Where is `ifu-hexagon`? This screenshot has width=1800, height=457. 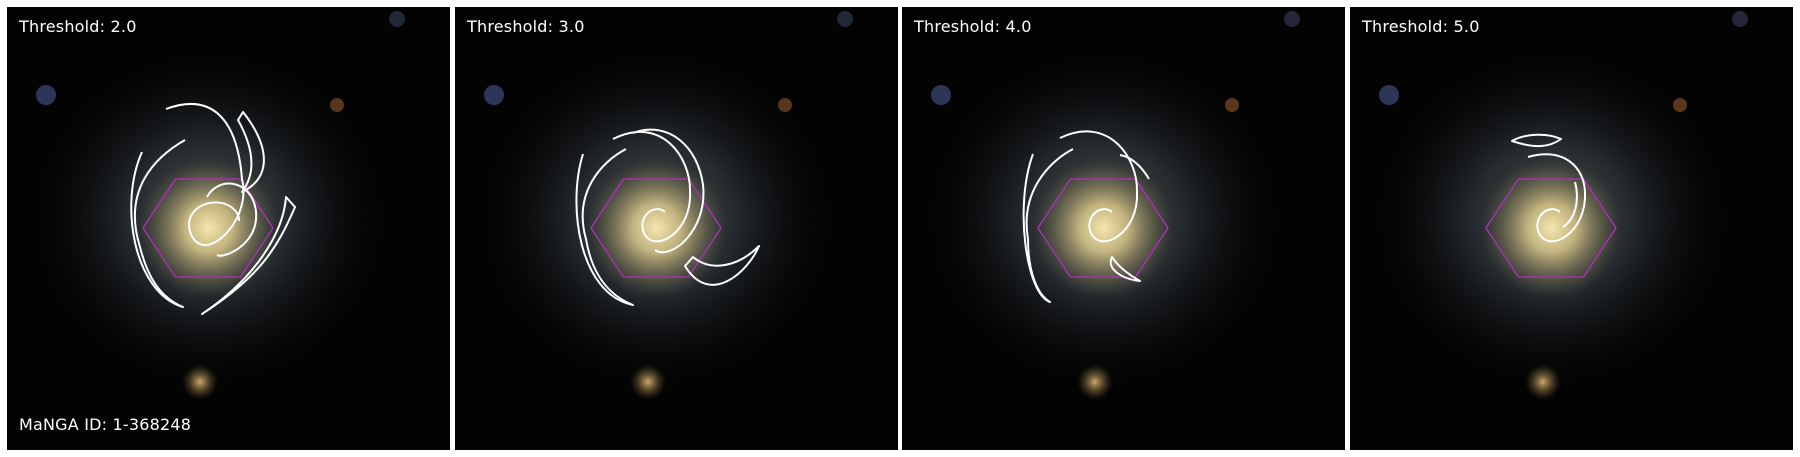 ifu-hexagon is located at coordinates (208, 228).